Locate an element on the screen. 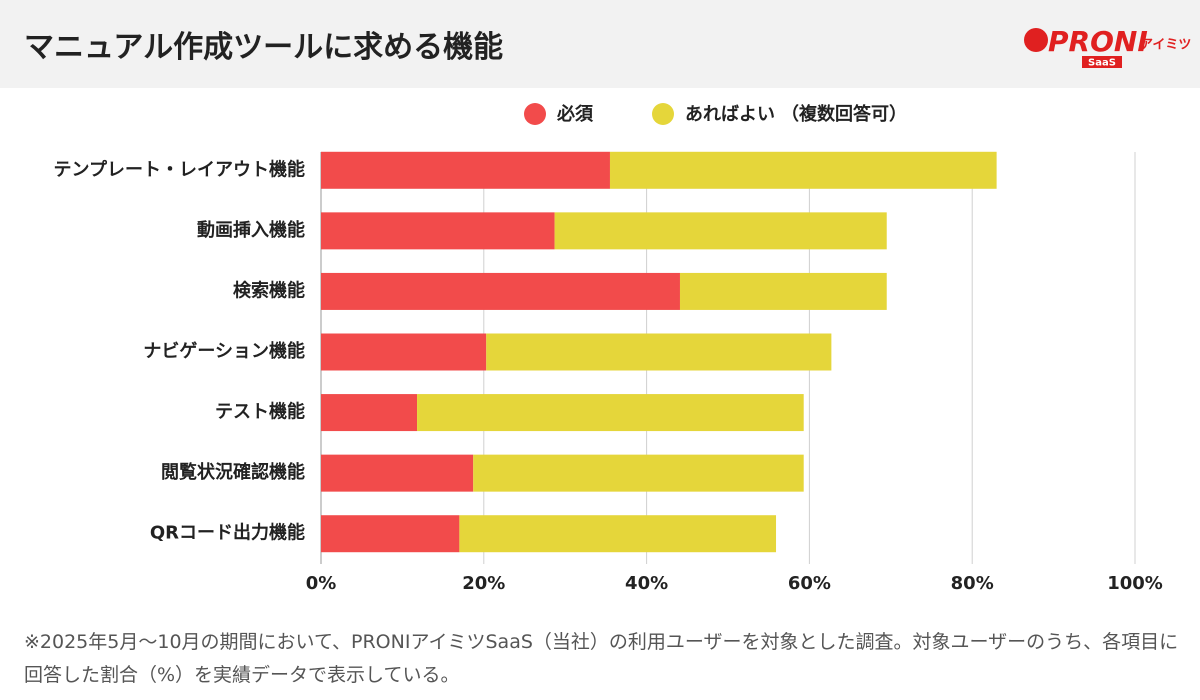 The height and width of the screenshot is (700, 1200). logo-tag-box is located at coordinates (1102, 62).